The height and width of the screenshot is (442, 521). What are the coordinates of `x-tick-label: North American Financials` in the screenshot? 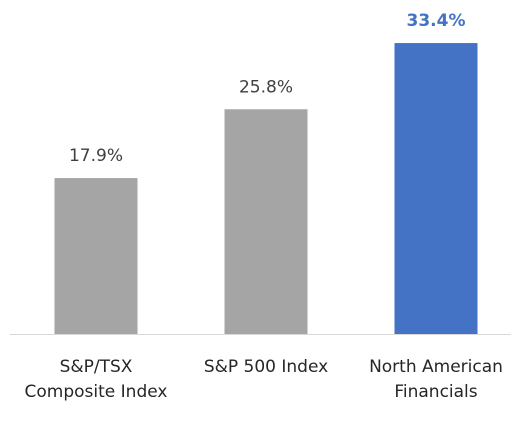 It's located at (436, 379).